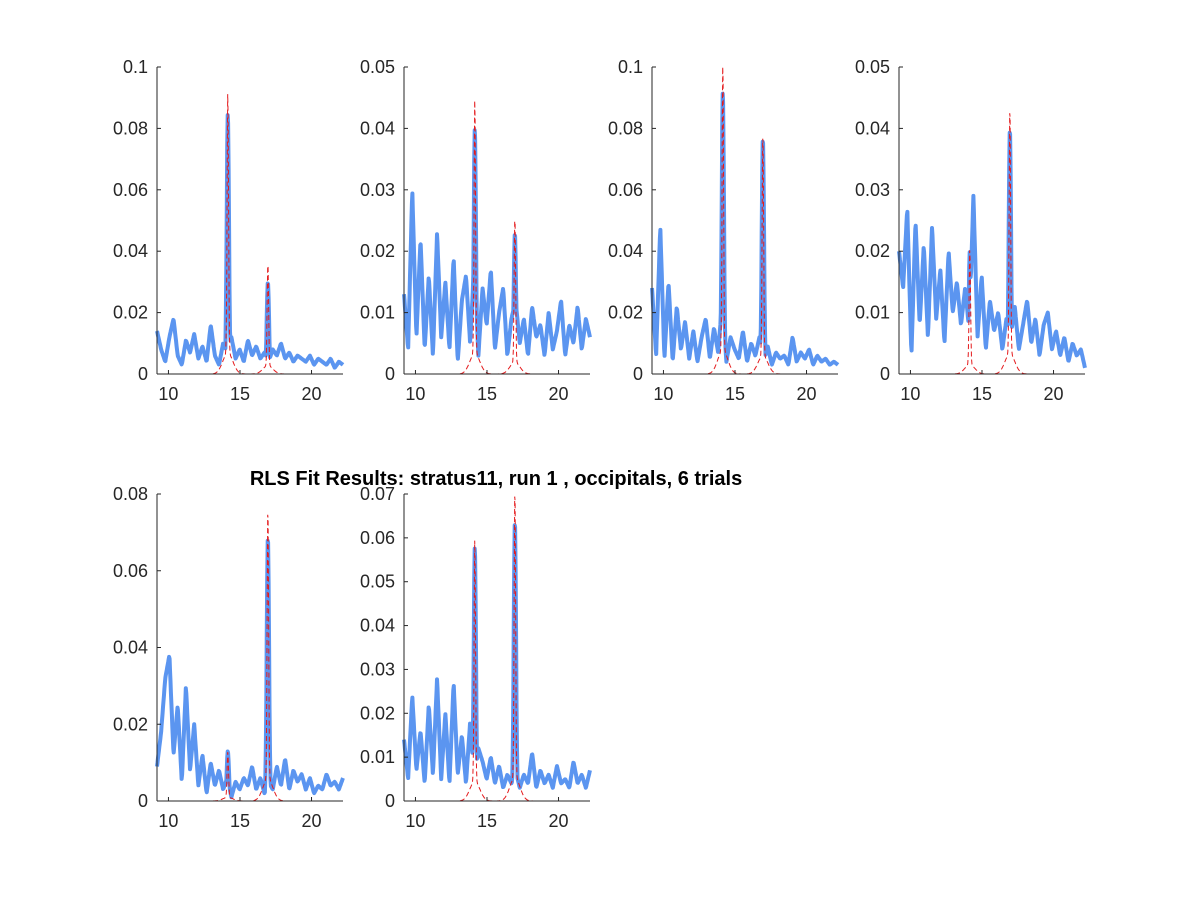  Describe the element at coordinates (377, 494) in the screenshot. I see `y-tick-label: 0.07` at that location.